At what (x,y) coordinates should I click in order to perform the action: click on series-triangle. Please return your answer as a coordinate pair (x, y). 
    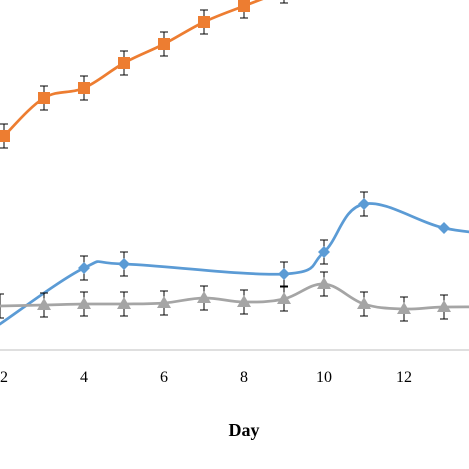
    Looking at the image, I should click on (234, 296).